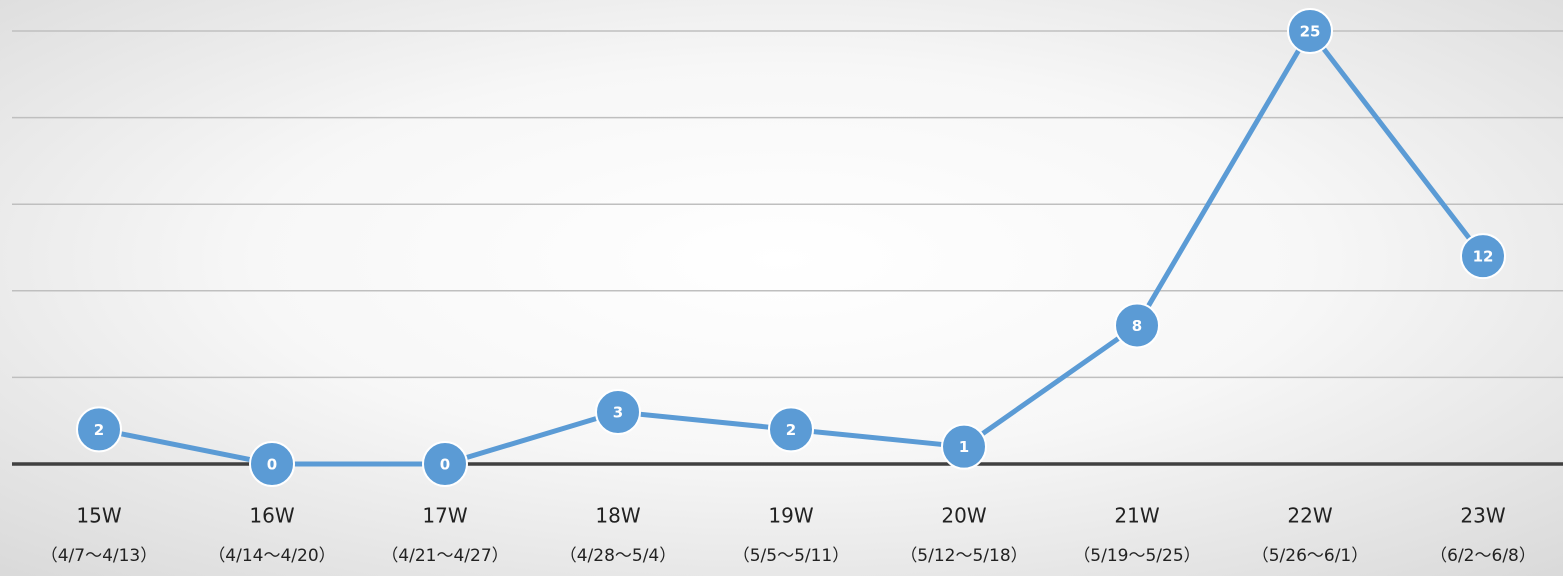 Image resolution: width=1563 pixels, height=576 pixels. Describe the element at coordinates (271, 556) in the screenshot. I see `x-tick-sublabel: （4/14～4/20）` at that location.